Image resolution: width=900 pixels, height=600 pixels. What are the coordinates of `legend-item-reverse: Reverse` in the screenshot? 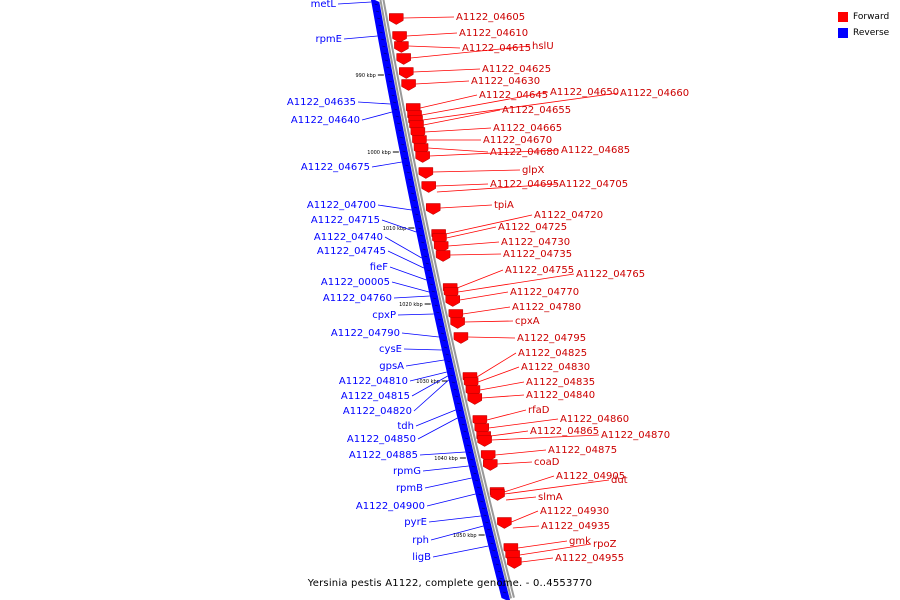 It's located at (863, 33).